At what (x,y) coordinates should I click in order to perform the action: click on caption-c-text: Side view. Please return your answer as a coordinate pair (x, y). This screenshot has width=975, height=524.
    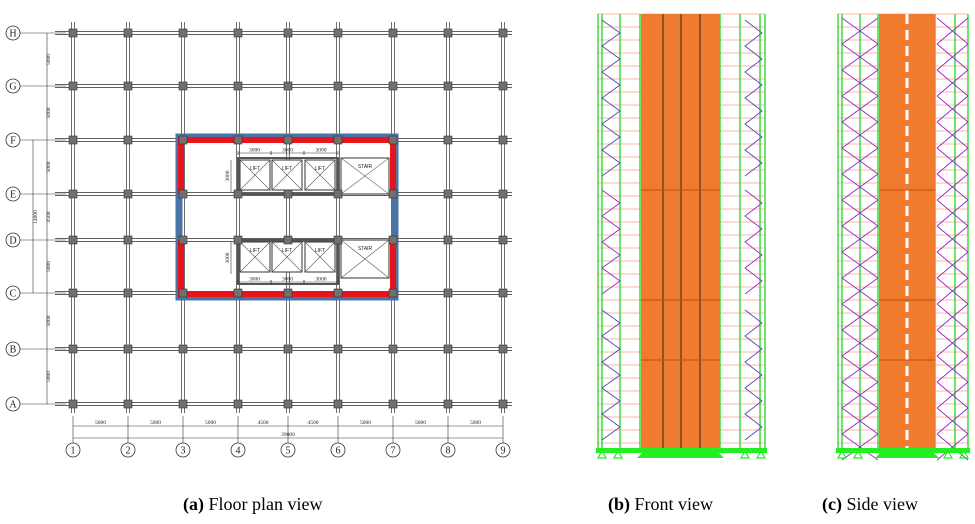
    Looking at the image, I should click on (882, 504).